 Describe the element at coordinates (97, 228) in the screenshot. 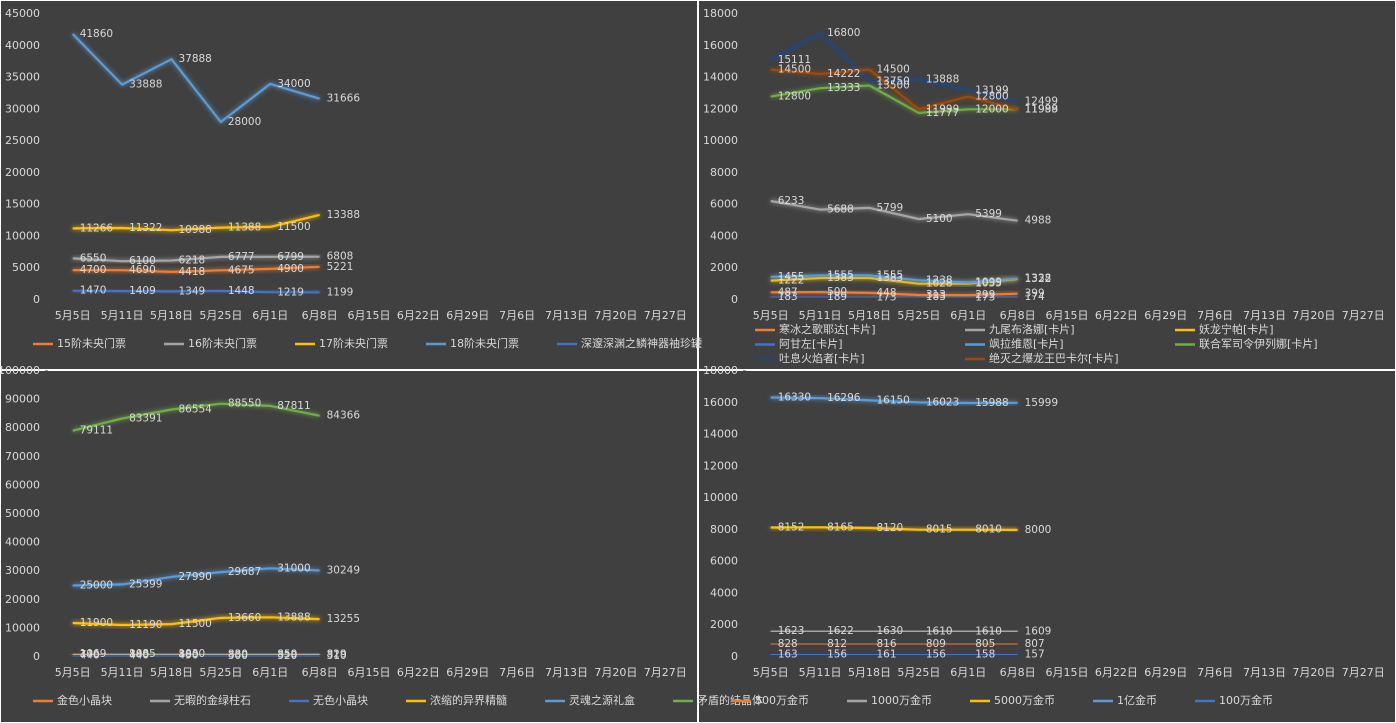

I see `data-label: 11266` at that location.